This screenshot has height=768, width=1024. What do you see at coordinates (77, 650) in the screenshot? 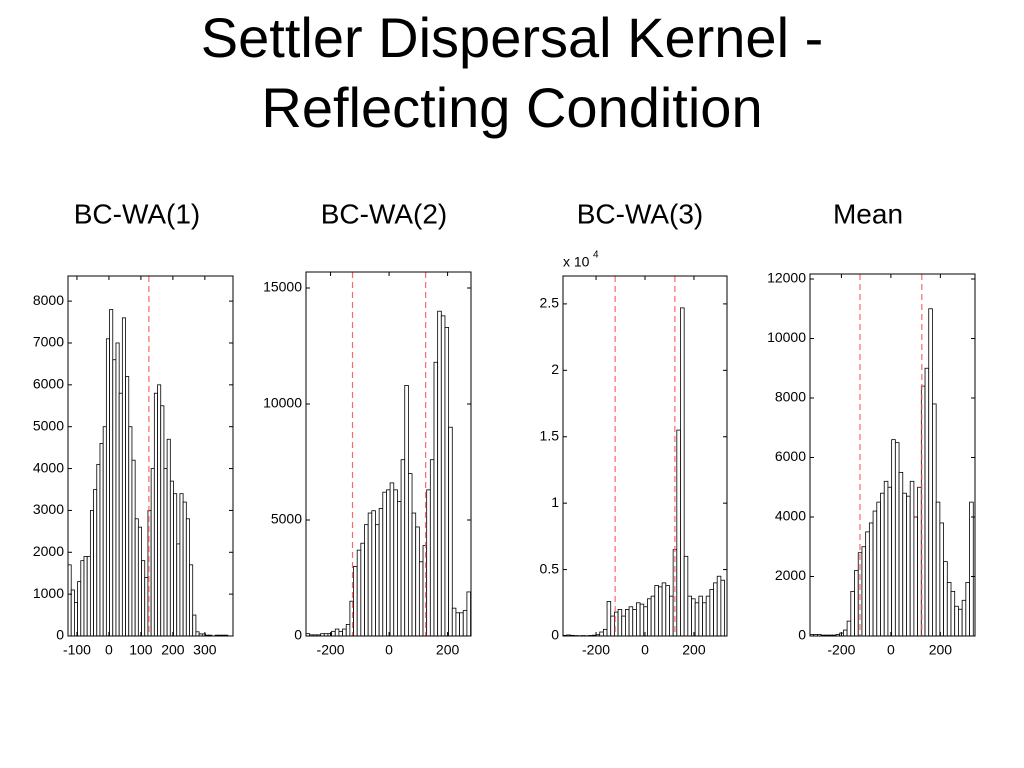
I see `x-tick-label: -100` at bounding box center [77, 650].